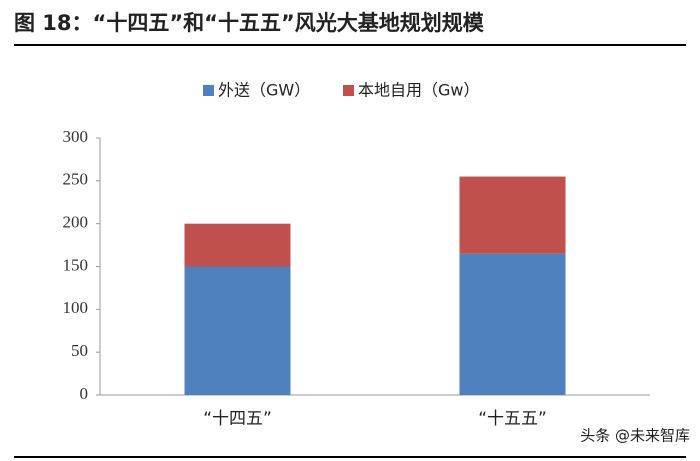 This screenshot has height=461, width=700. Describe the element at coordinates (249, 23) in the screenshot. I see `chart-title: 图 18：“十四五”和“十五五”风光大基地规划规模` at that location.